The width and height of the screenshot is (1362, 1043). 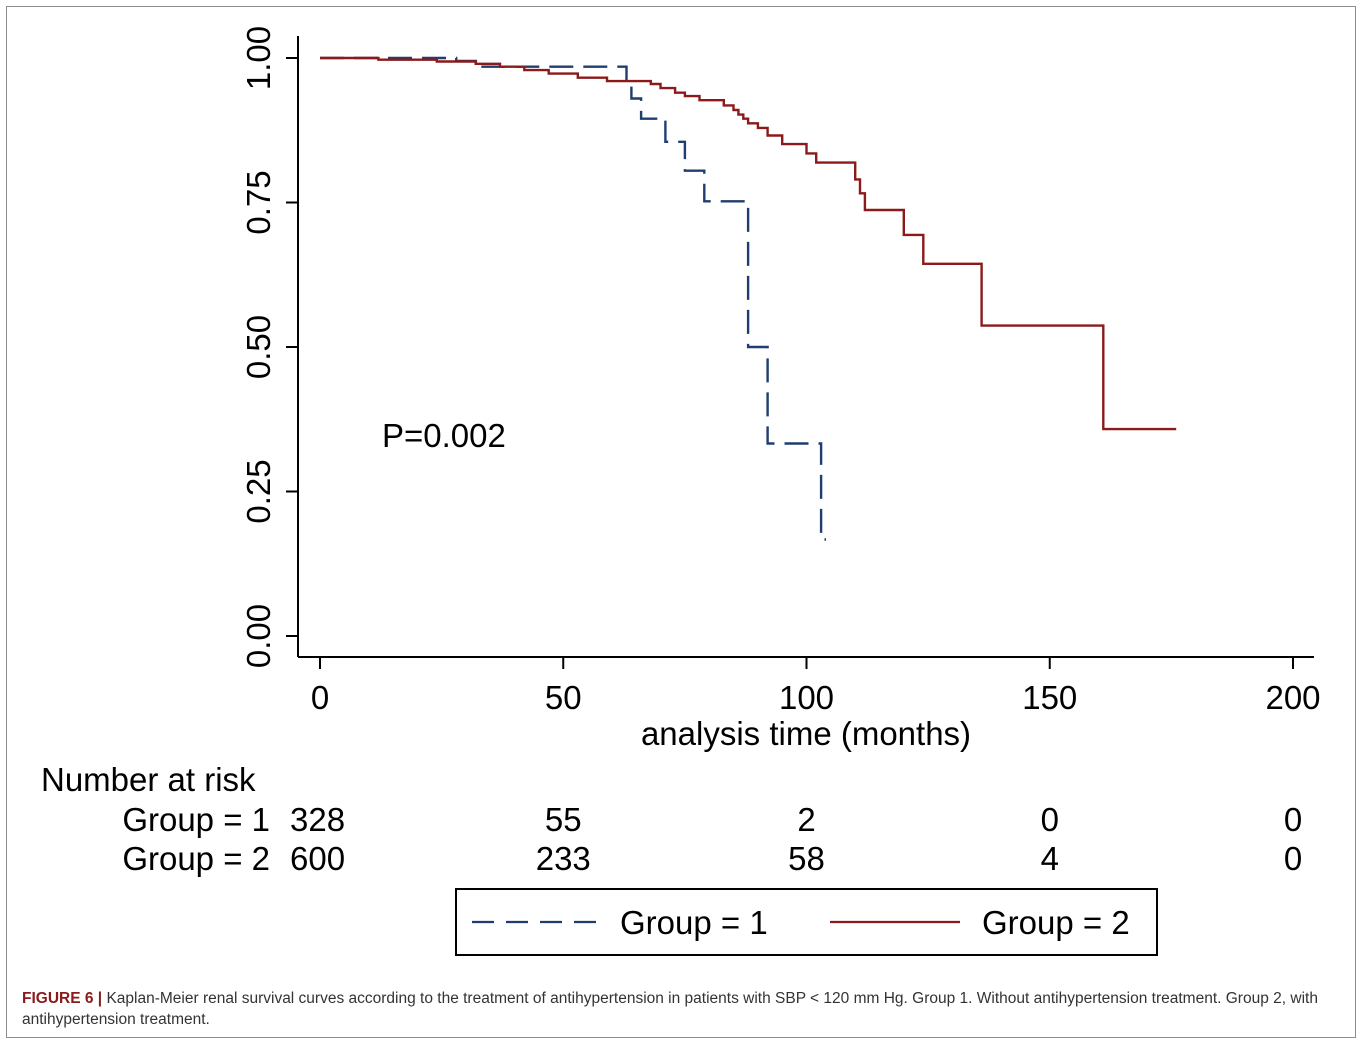 What do you see at coordinates (806, 733) in the screenshot?
I see `x-axis-label: analysis time (months)` at bounding box center [806, 733].